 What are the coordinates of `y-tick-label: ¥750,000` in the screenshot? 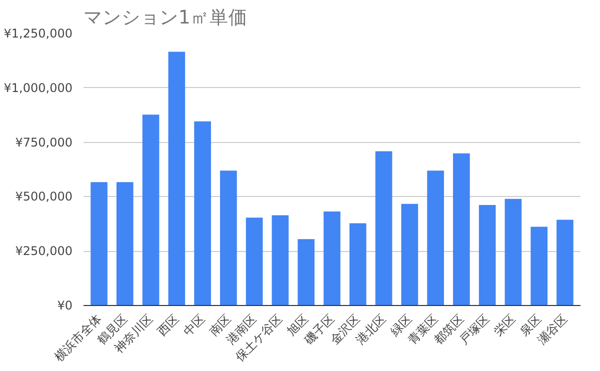 It's located at (44, 142).